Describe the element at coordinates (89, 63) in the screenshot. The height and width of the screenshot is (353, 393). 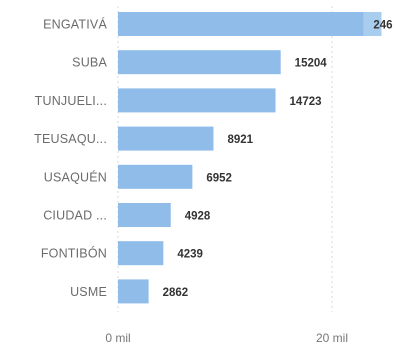
I see `category-label-1: SUBA` at that location.